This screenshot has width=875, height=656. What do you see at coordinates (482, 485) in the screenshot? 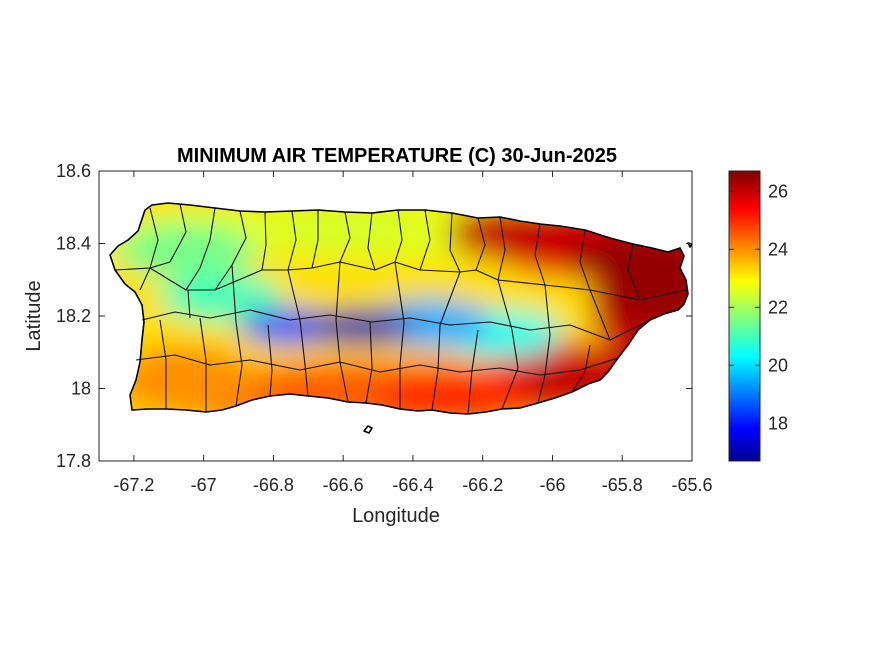
I see `x-tick-label: -66.2` at bounding box center [482, 485].